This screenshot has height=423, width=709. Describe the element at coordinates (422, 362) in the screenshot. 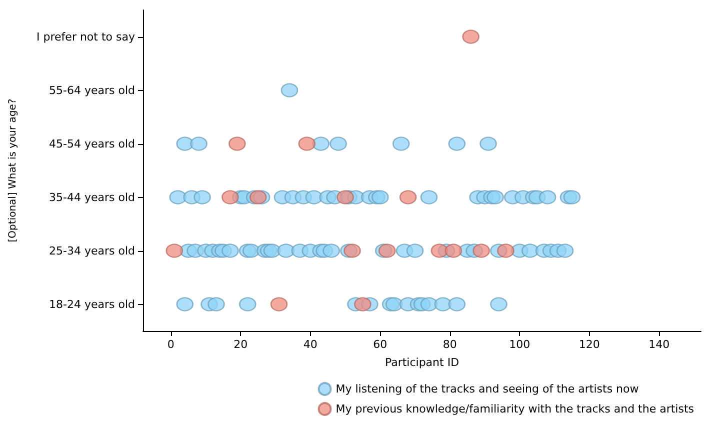

I see `x-axis-title: Participant ID` at that location.